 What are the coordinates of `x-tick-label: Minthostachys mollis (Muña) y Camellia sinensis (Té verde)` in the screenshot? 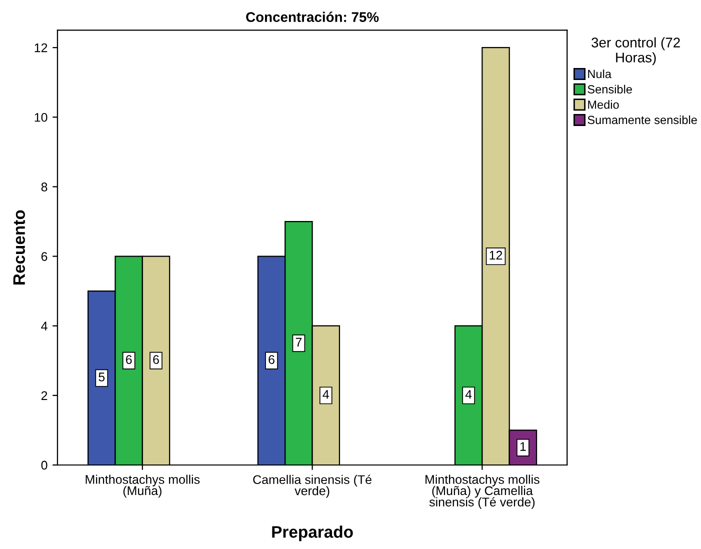 It's located at (483, 491).